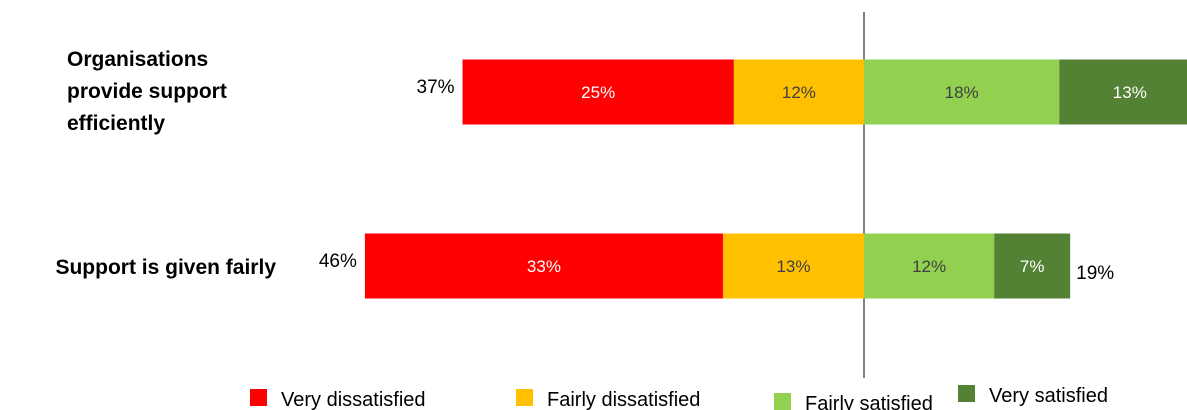 The width and height of the screenshot is (1187, 410). I want to click on bar-data-label: 7%, so click(1032, 266).